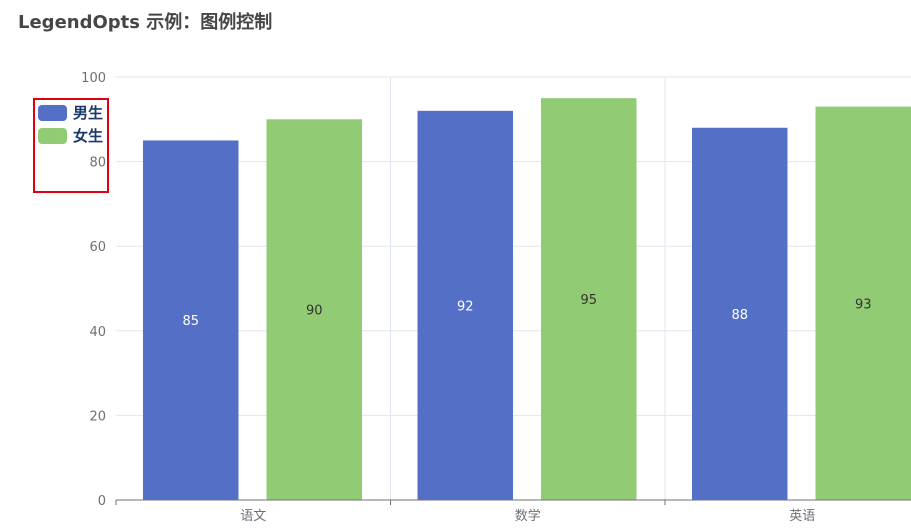 Image resolution: width=911 pixels, height=530 pixels. Describe the element at coordinates (70, 113) in the screenshot. I see `legend-item-male: 男生` at that location.